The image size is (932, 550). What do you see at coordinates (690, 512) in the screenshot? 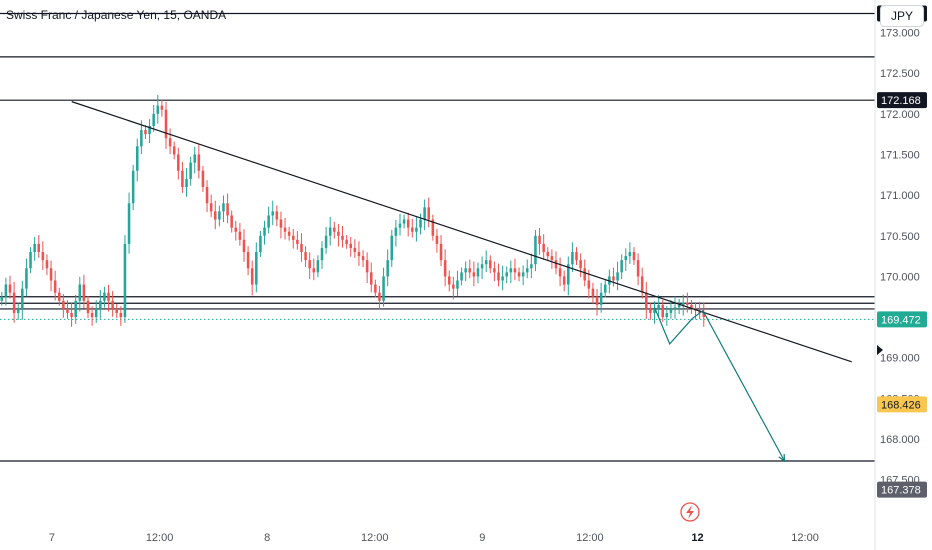
I see `lightning-icon` at bounding box center [690, 512].